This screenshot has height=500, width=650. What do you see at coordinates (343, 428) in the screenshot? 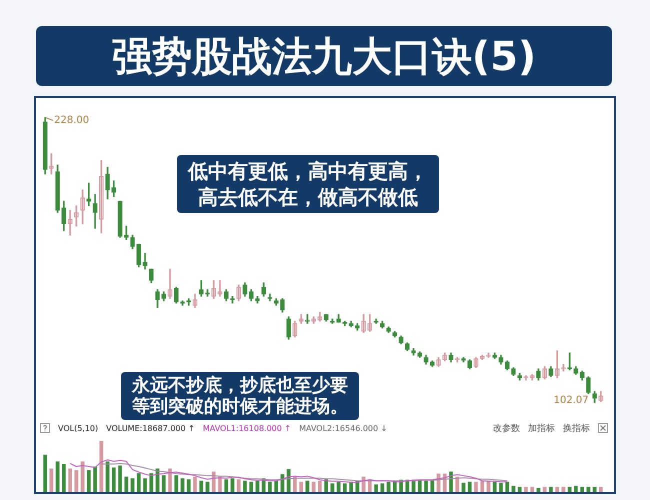
I see `text: MAVOL2:16546.000 ↓` at bounding box center [343, 428].